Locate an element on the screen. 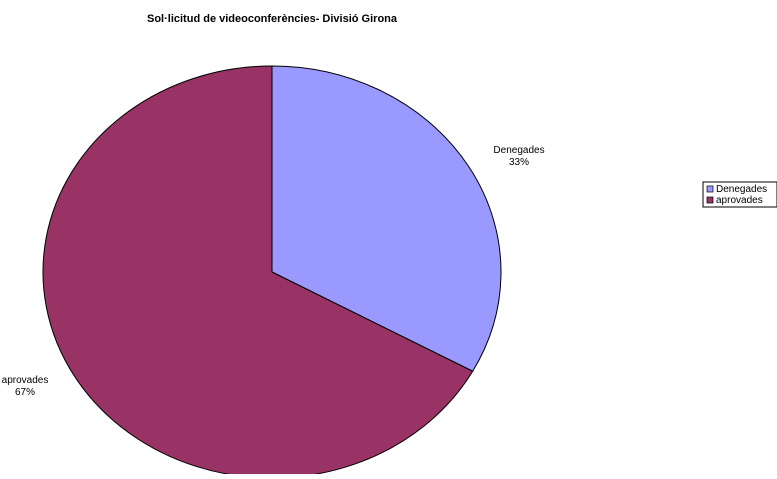  legend-label-aprovades: aprovades is located at coordinates (739, 200).